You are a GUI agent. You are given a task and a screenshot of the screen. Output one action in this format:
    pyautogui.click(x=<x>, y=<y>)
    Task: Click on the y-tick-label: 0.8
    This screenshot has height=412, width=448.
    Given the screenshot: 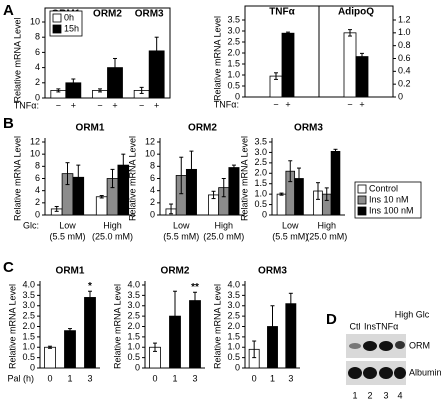 What is the action you would take?
    pyautogui.click(x=404, y=45)
    